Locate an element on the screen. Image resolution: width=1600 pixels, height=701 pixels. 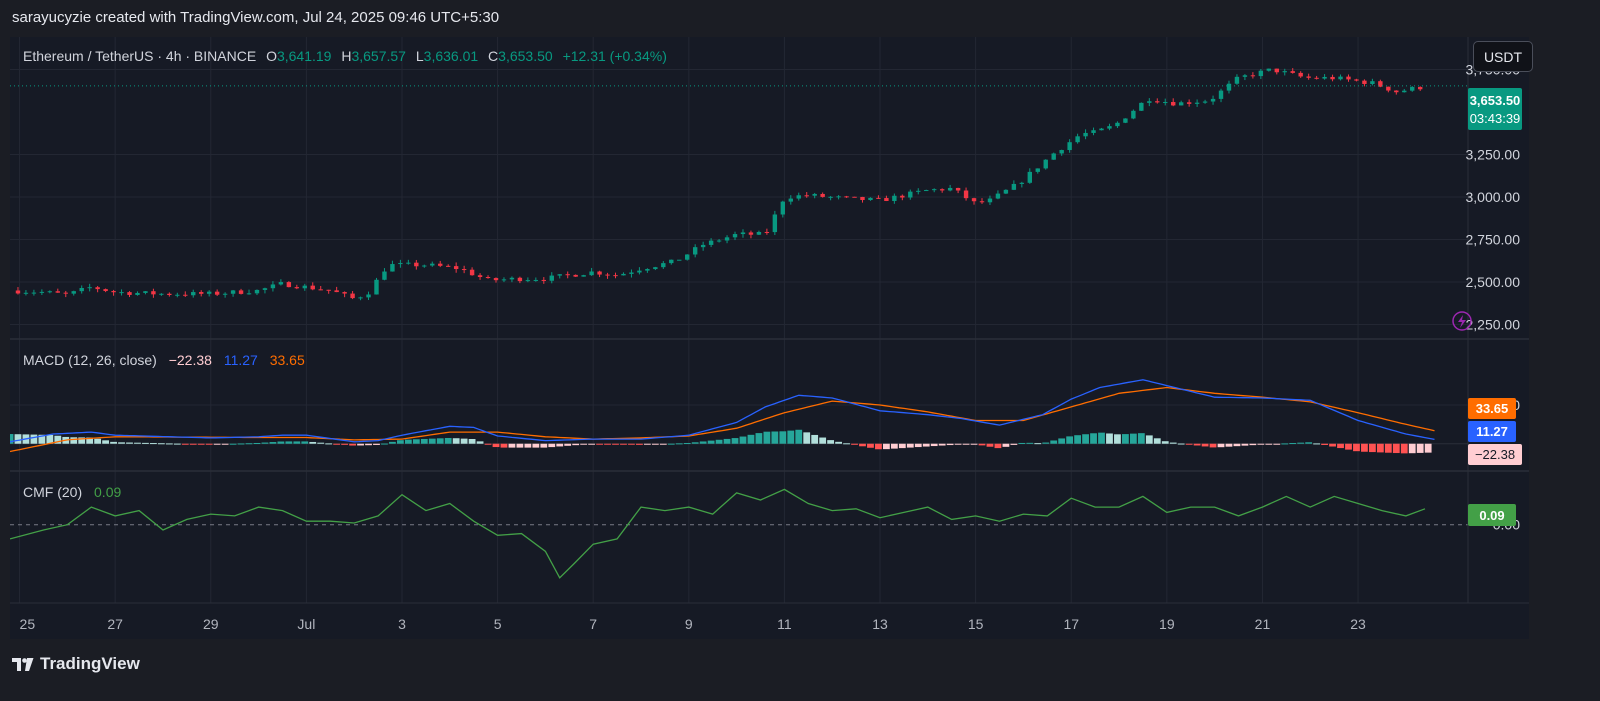
cmf-legend: CMF (20) 0.09 is located at coordinates (72, 492).